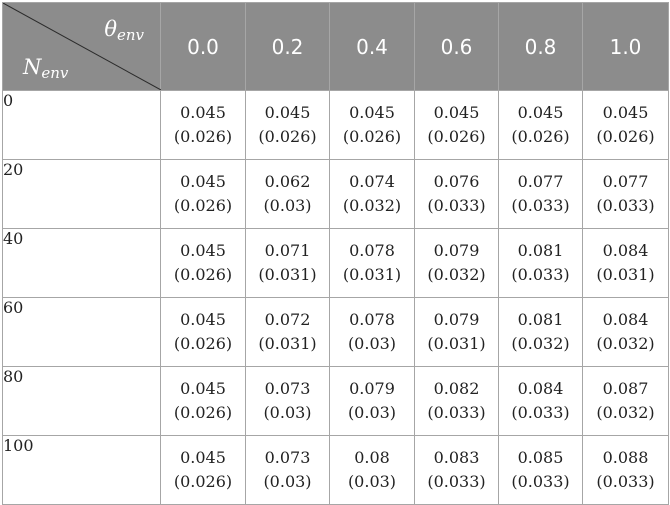 This screenshot has height=505, width=670. I want to click on column-header: 0.0, so click(203, 46).